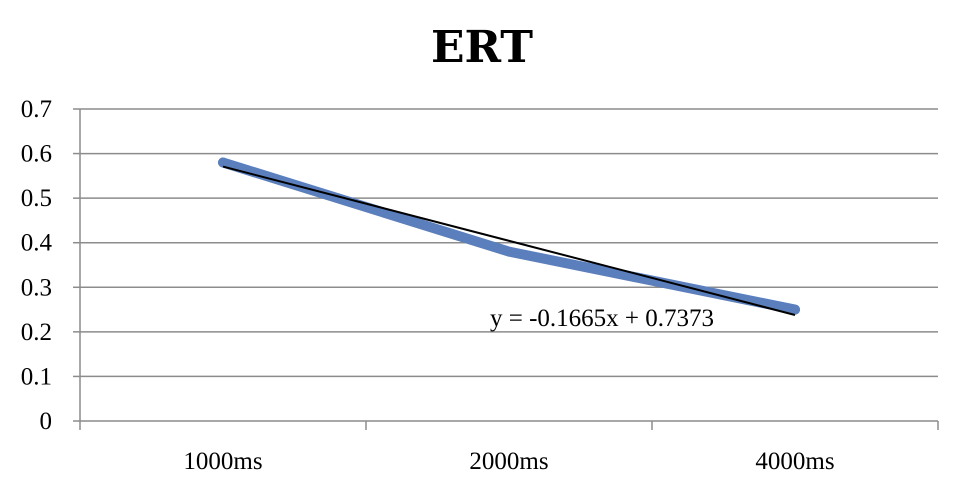 The image size is (958, 484). Describe the element at coordinates (794, 461) in the screenshot. I see `x-tick-label-2: 4000ms` at that location.